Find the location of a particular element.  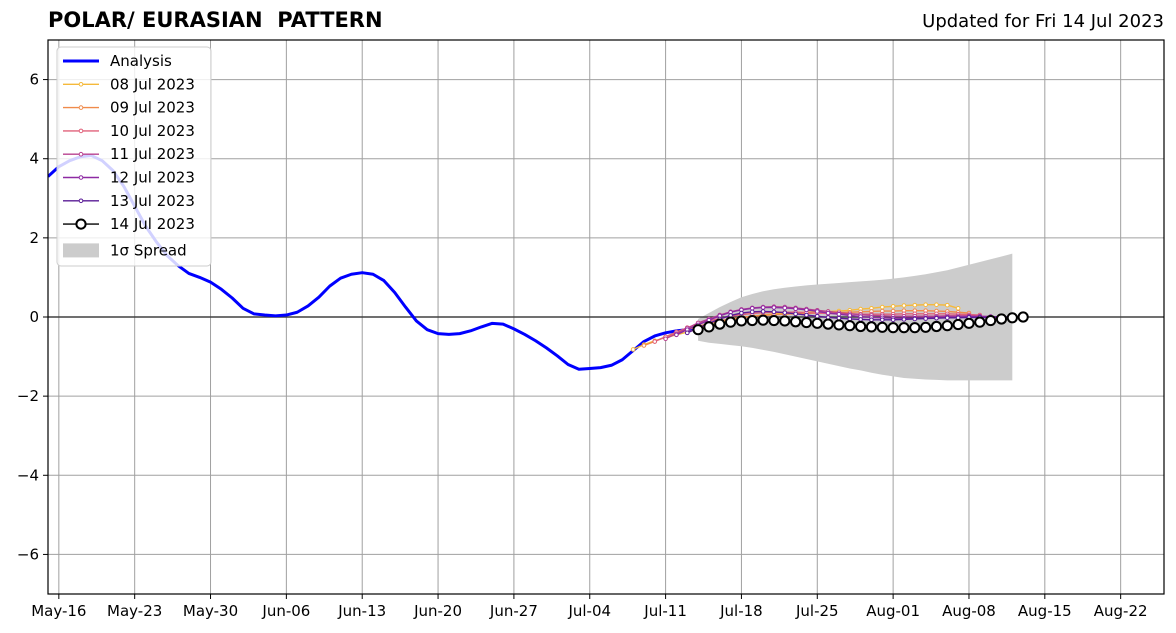

x-tick-label: May-16 is located at coordinates (58, 611).